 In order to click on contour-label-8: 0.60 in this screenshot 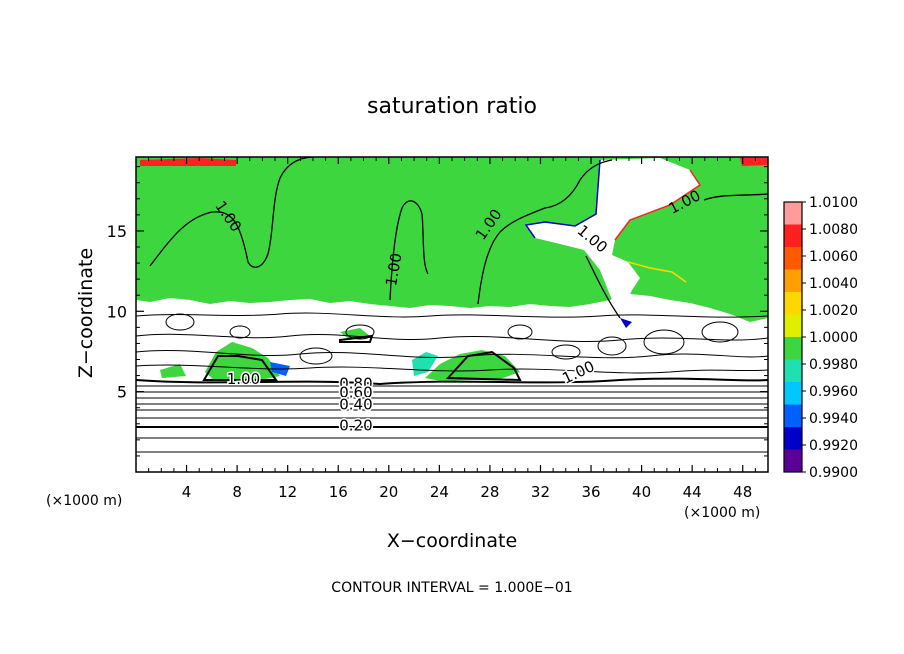, I will do `click(355, 392)`.